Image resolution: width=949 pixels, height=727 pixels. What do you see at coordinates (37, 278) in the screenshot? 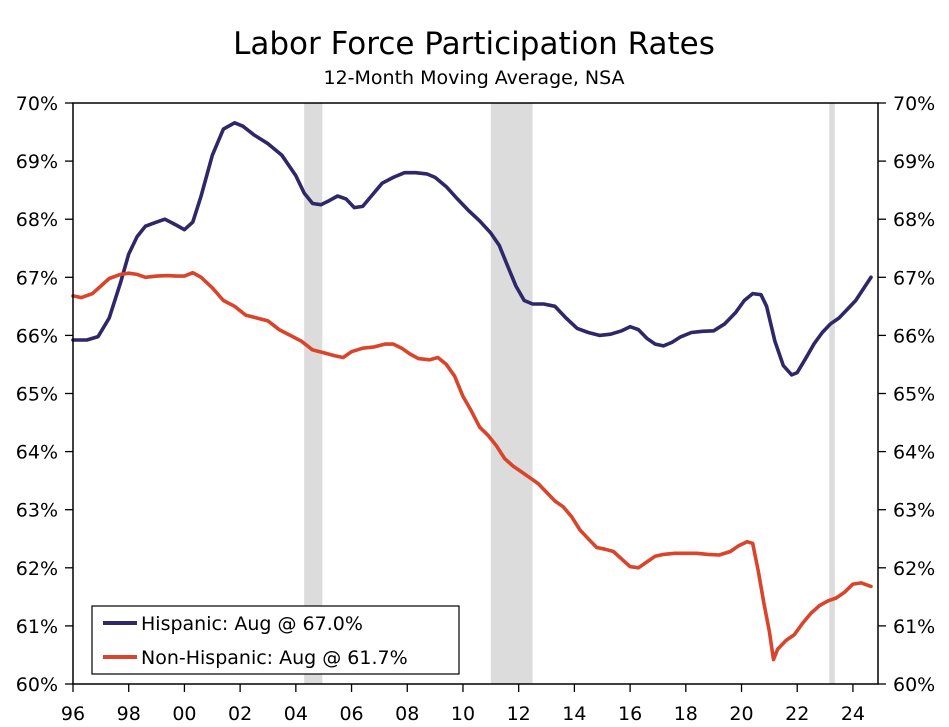
I see `y-tick-label-left: 67%` at bounding box center [37, 278].